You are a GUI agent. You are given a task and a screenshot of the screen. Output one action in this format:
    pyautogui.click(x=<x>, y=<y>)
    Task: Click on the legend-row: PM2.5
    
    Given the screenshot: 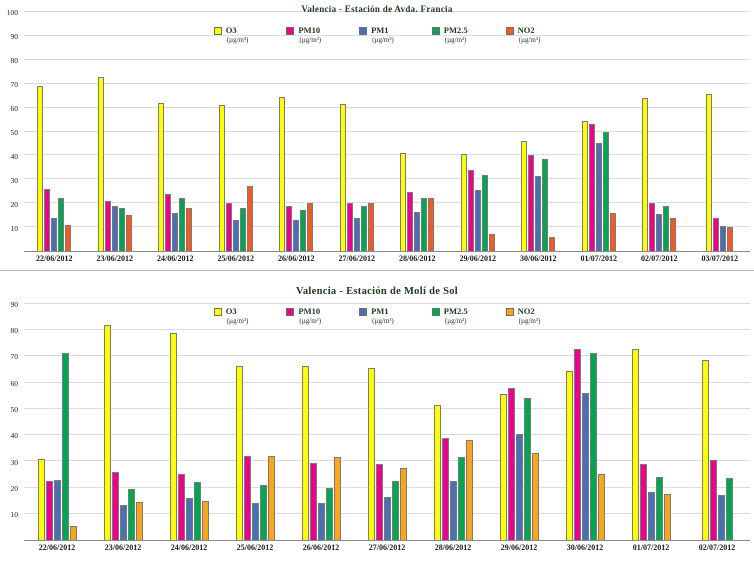 What is the action you would take?
    pyautogui.click(x=449, y=30)
    